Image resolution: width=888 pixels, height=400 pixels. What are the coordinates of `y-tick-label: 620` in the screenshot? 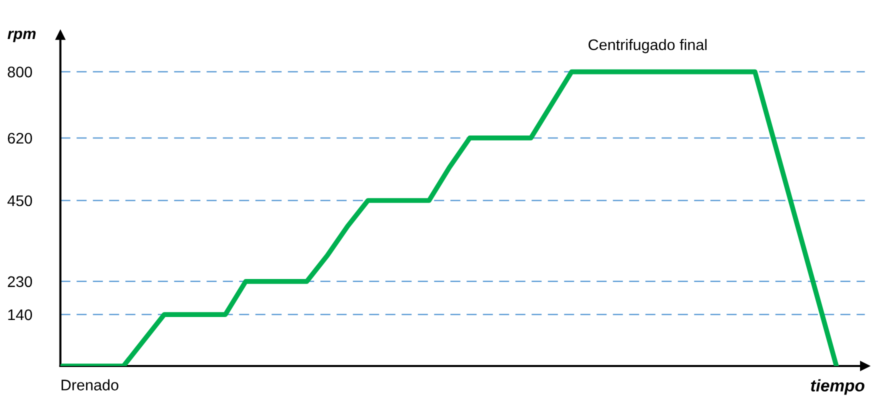 It's located at (20, 138).